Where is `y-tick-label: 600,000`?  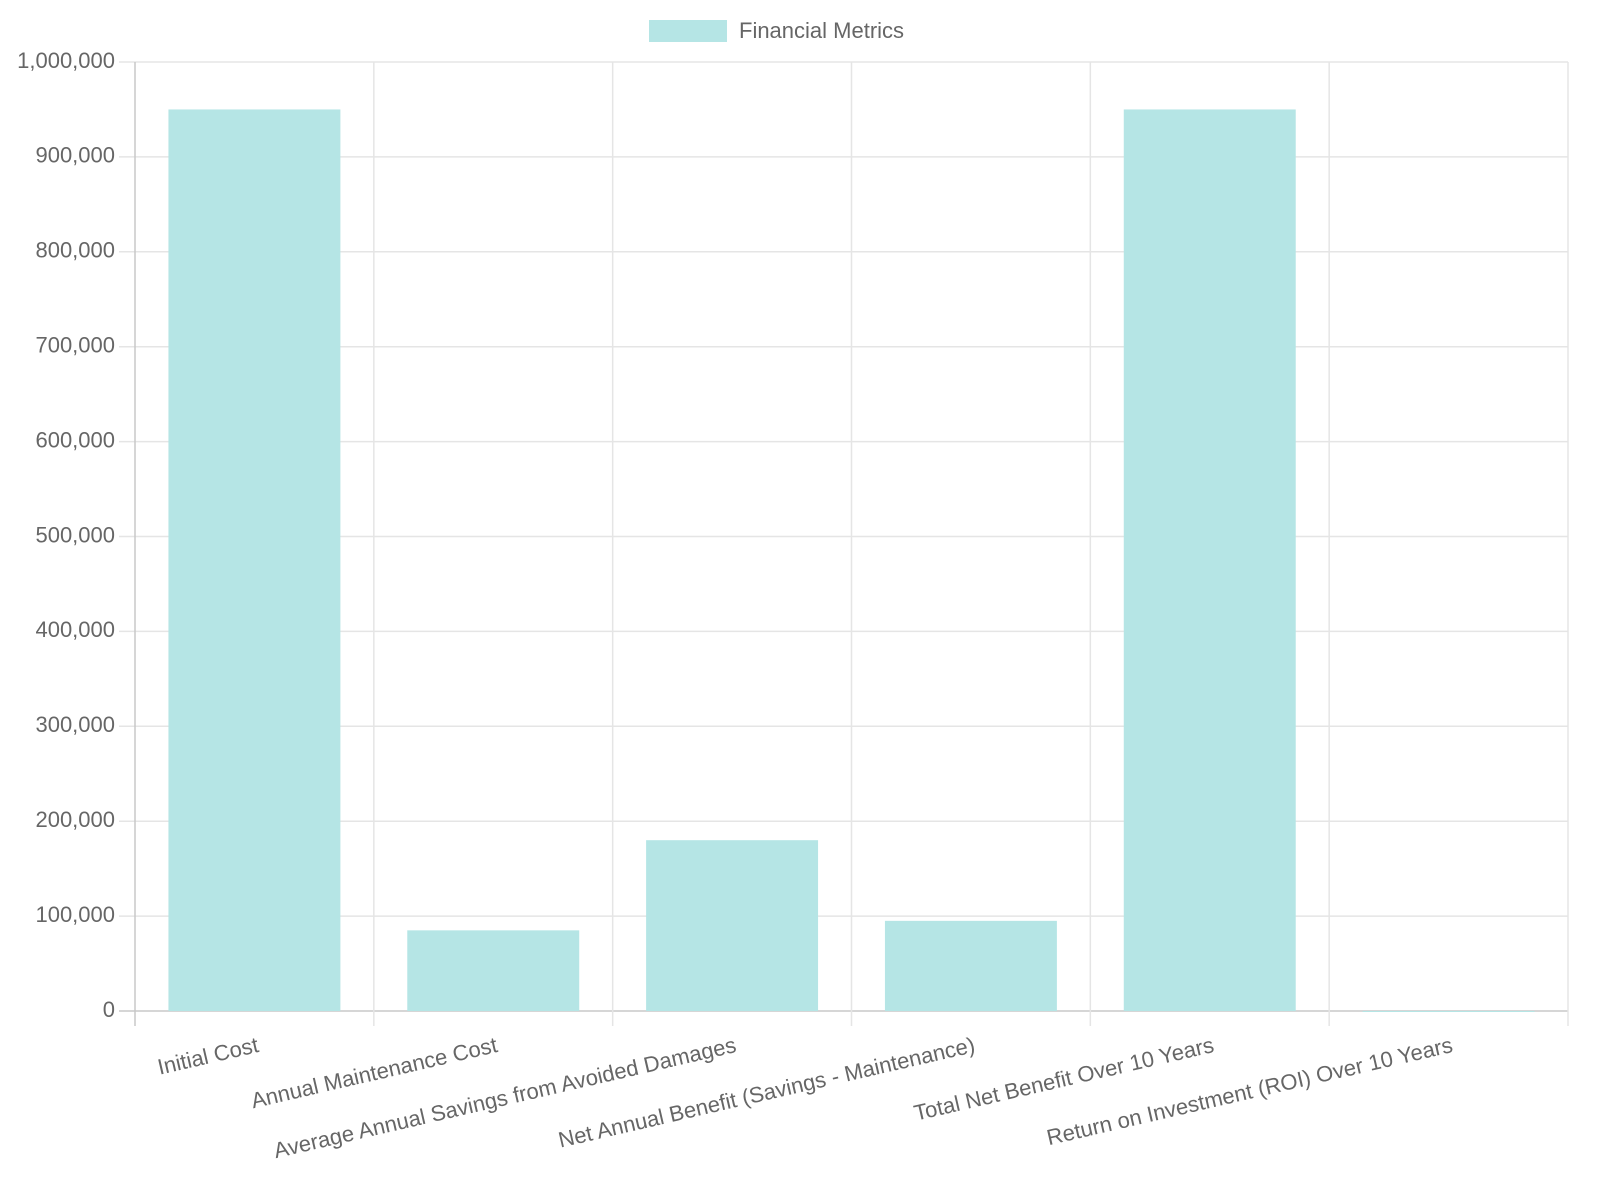
y-tick-label: 600,000 is located at coordinates (75, 439).